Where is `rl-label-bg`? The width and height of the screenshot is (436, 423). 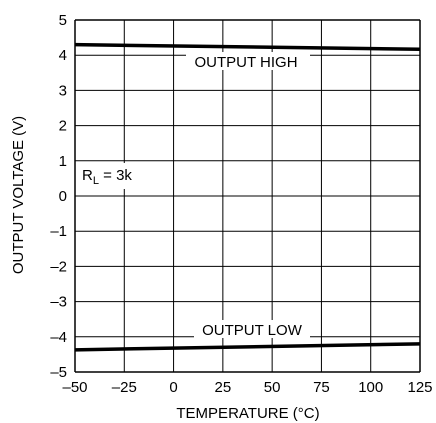 rl-label-bg is located at coordinates (111, 176).